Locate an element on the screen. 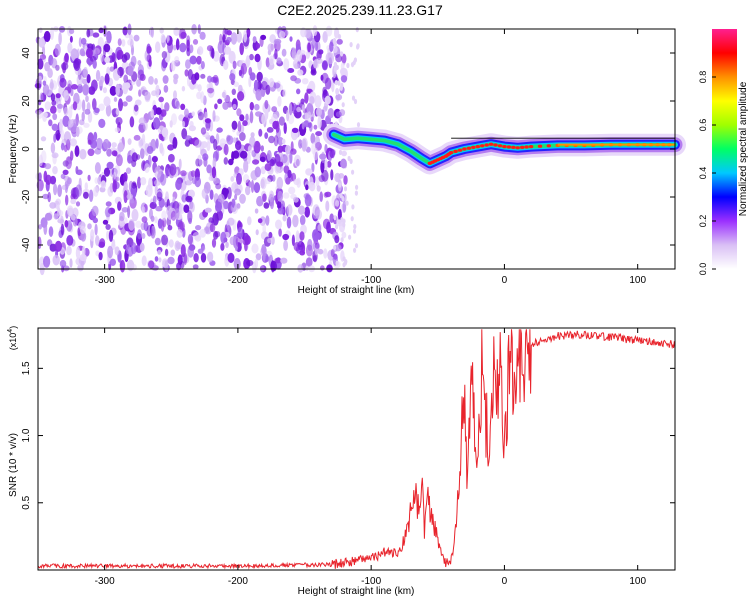  figure-title: C2E2.2025.239.11.23.G17 is located at coordinates (360, 10).